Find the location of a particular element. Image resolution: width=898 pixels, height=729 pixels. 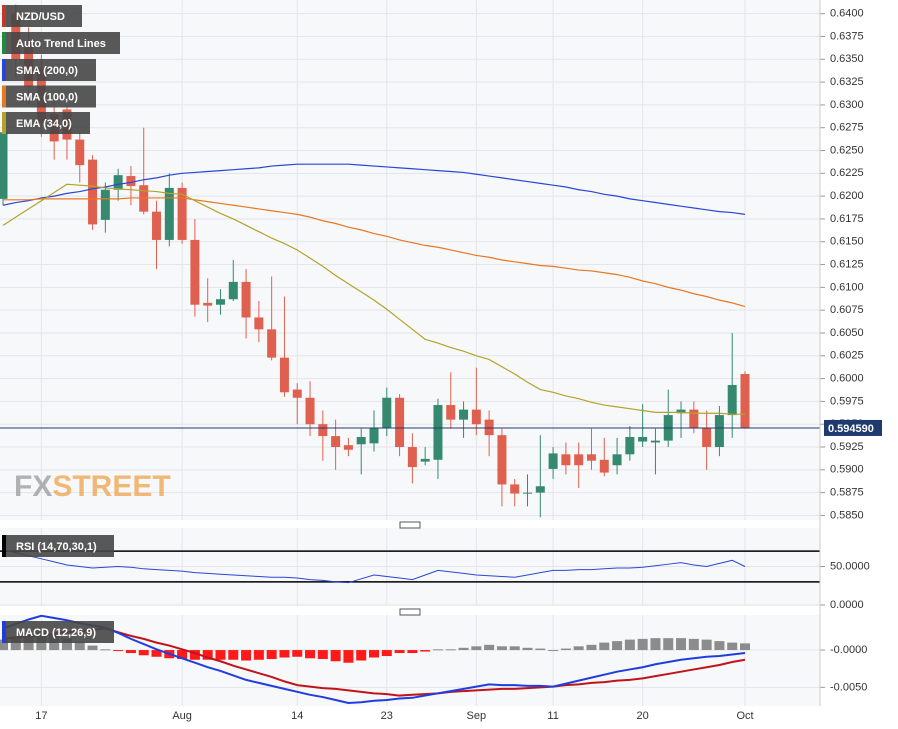

watermark-right: STREET is located at coordinates (111, 486).